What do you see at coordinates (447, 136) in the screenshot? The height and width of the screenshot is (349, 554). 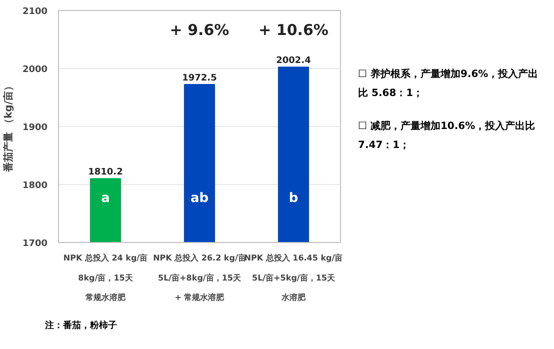 I see `text: ☐ 减肥，产量增加10.6%，投入产出比 7.47：1；` at bounding box center [447, 136].